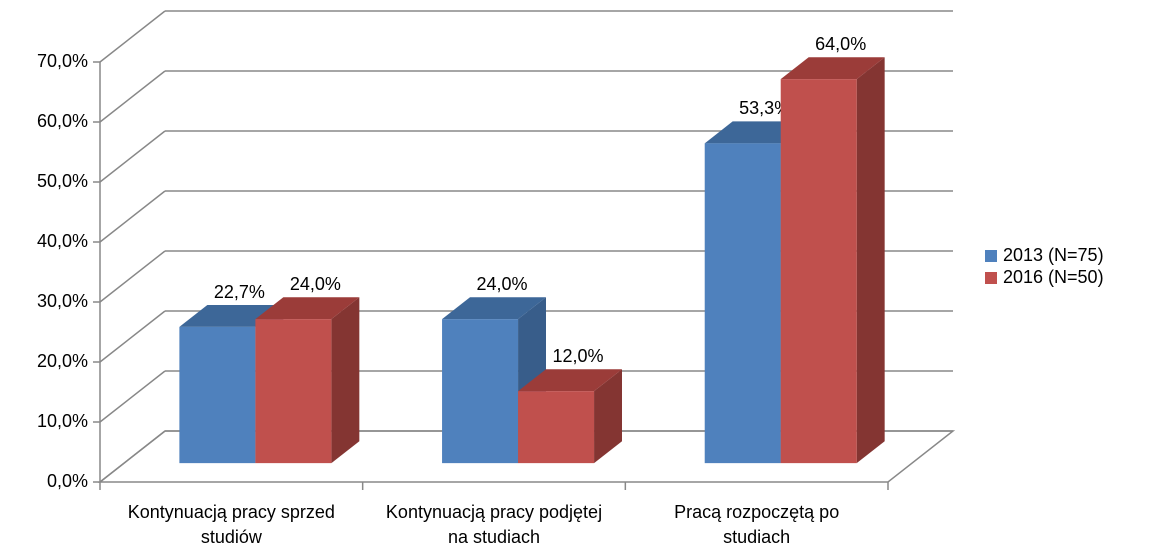 This screenshot has width=1166, height=556. Describe the element at coordinates (62, 61) in the screenshot. I see `y-tick-label: 70,0%` at that location.